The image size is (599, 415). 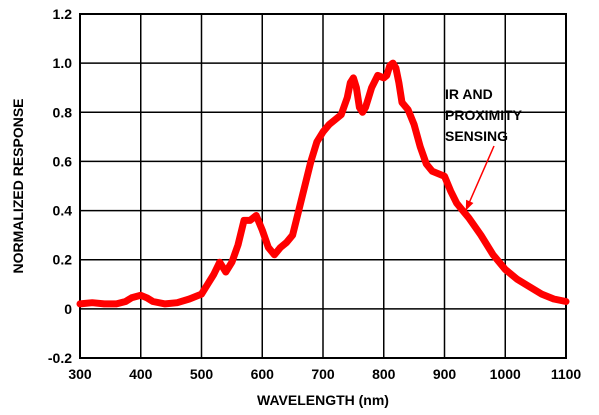 What do you see at coordinates (263, 374) in the screenshot?
I see `x-tick-label: 600` at bounding box center [263, 374].